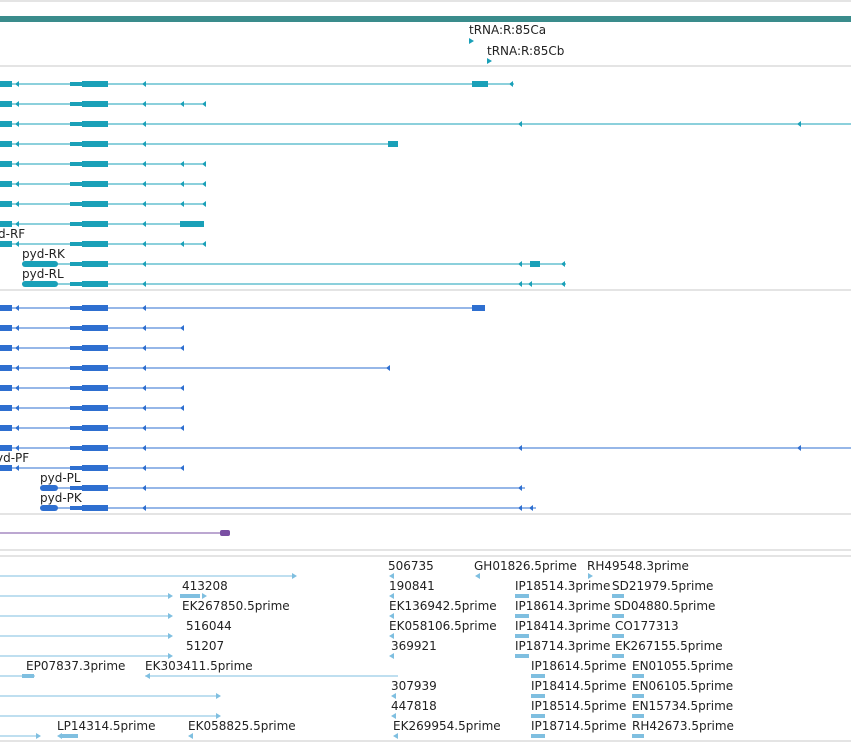 The width and height of the screenshot is (851, 742). Describe the element at coordinates (425, 19) in the screenshot. I see `gene-bar` at that location.